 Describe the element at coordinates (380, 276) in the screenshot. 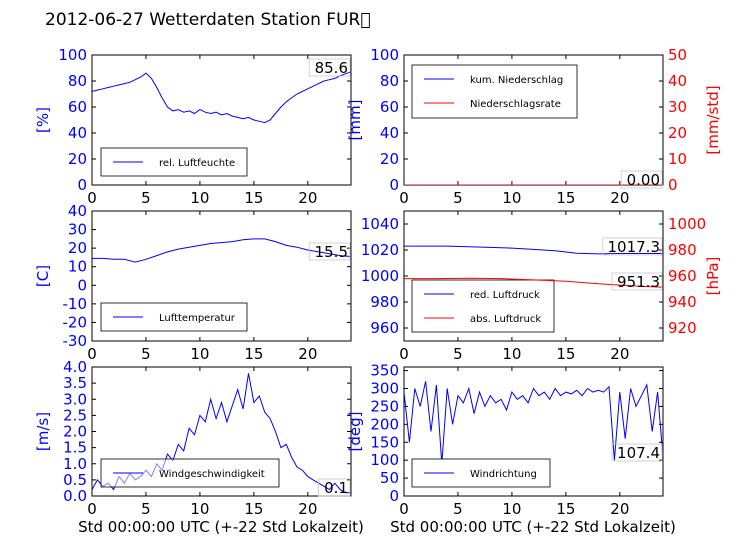

I see `y-tick-label: 1000` at that location.